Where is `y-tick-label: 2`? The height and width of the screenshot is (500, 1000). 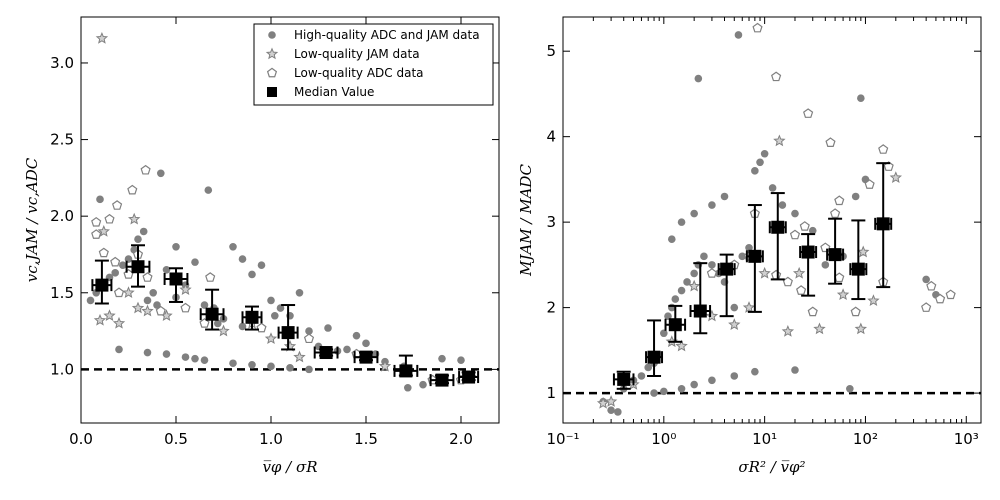
y-tick-label: 2 is located at coordinates (551, 308).